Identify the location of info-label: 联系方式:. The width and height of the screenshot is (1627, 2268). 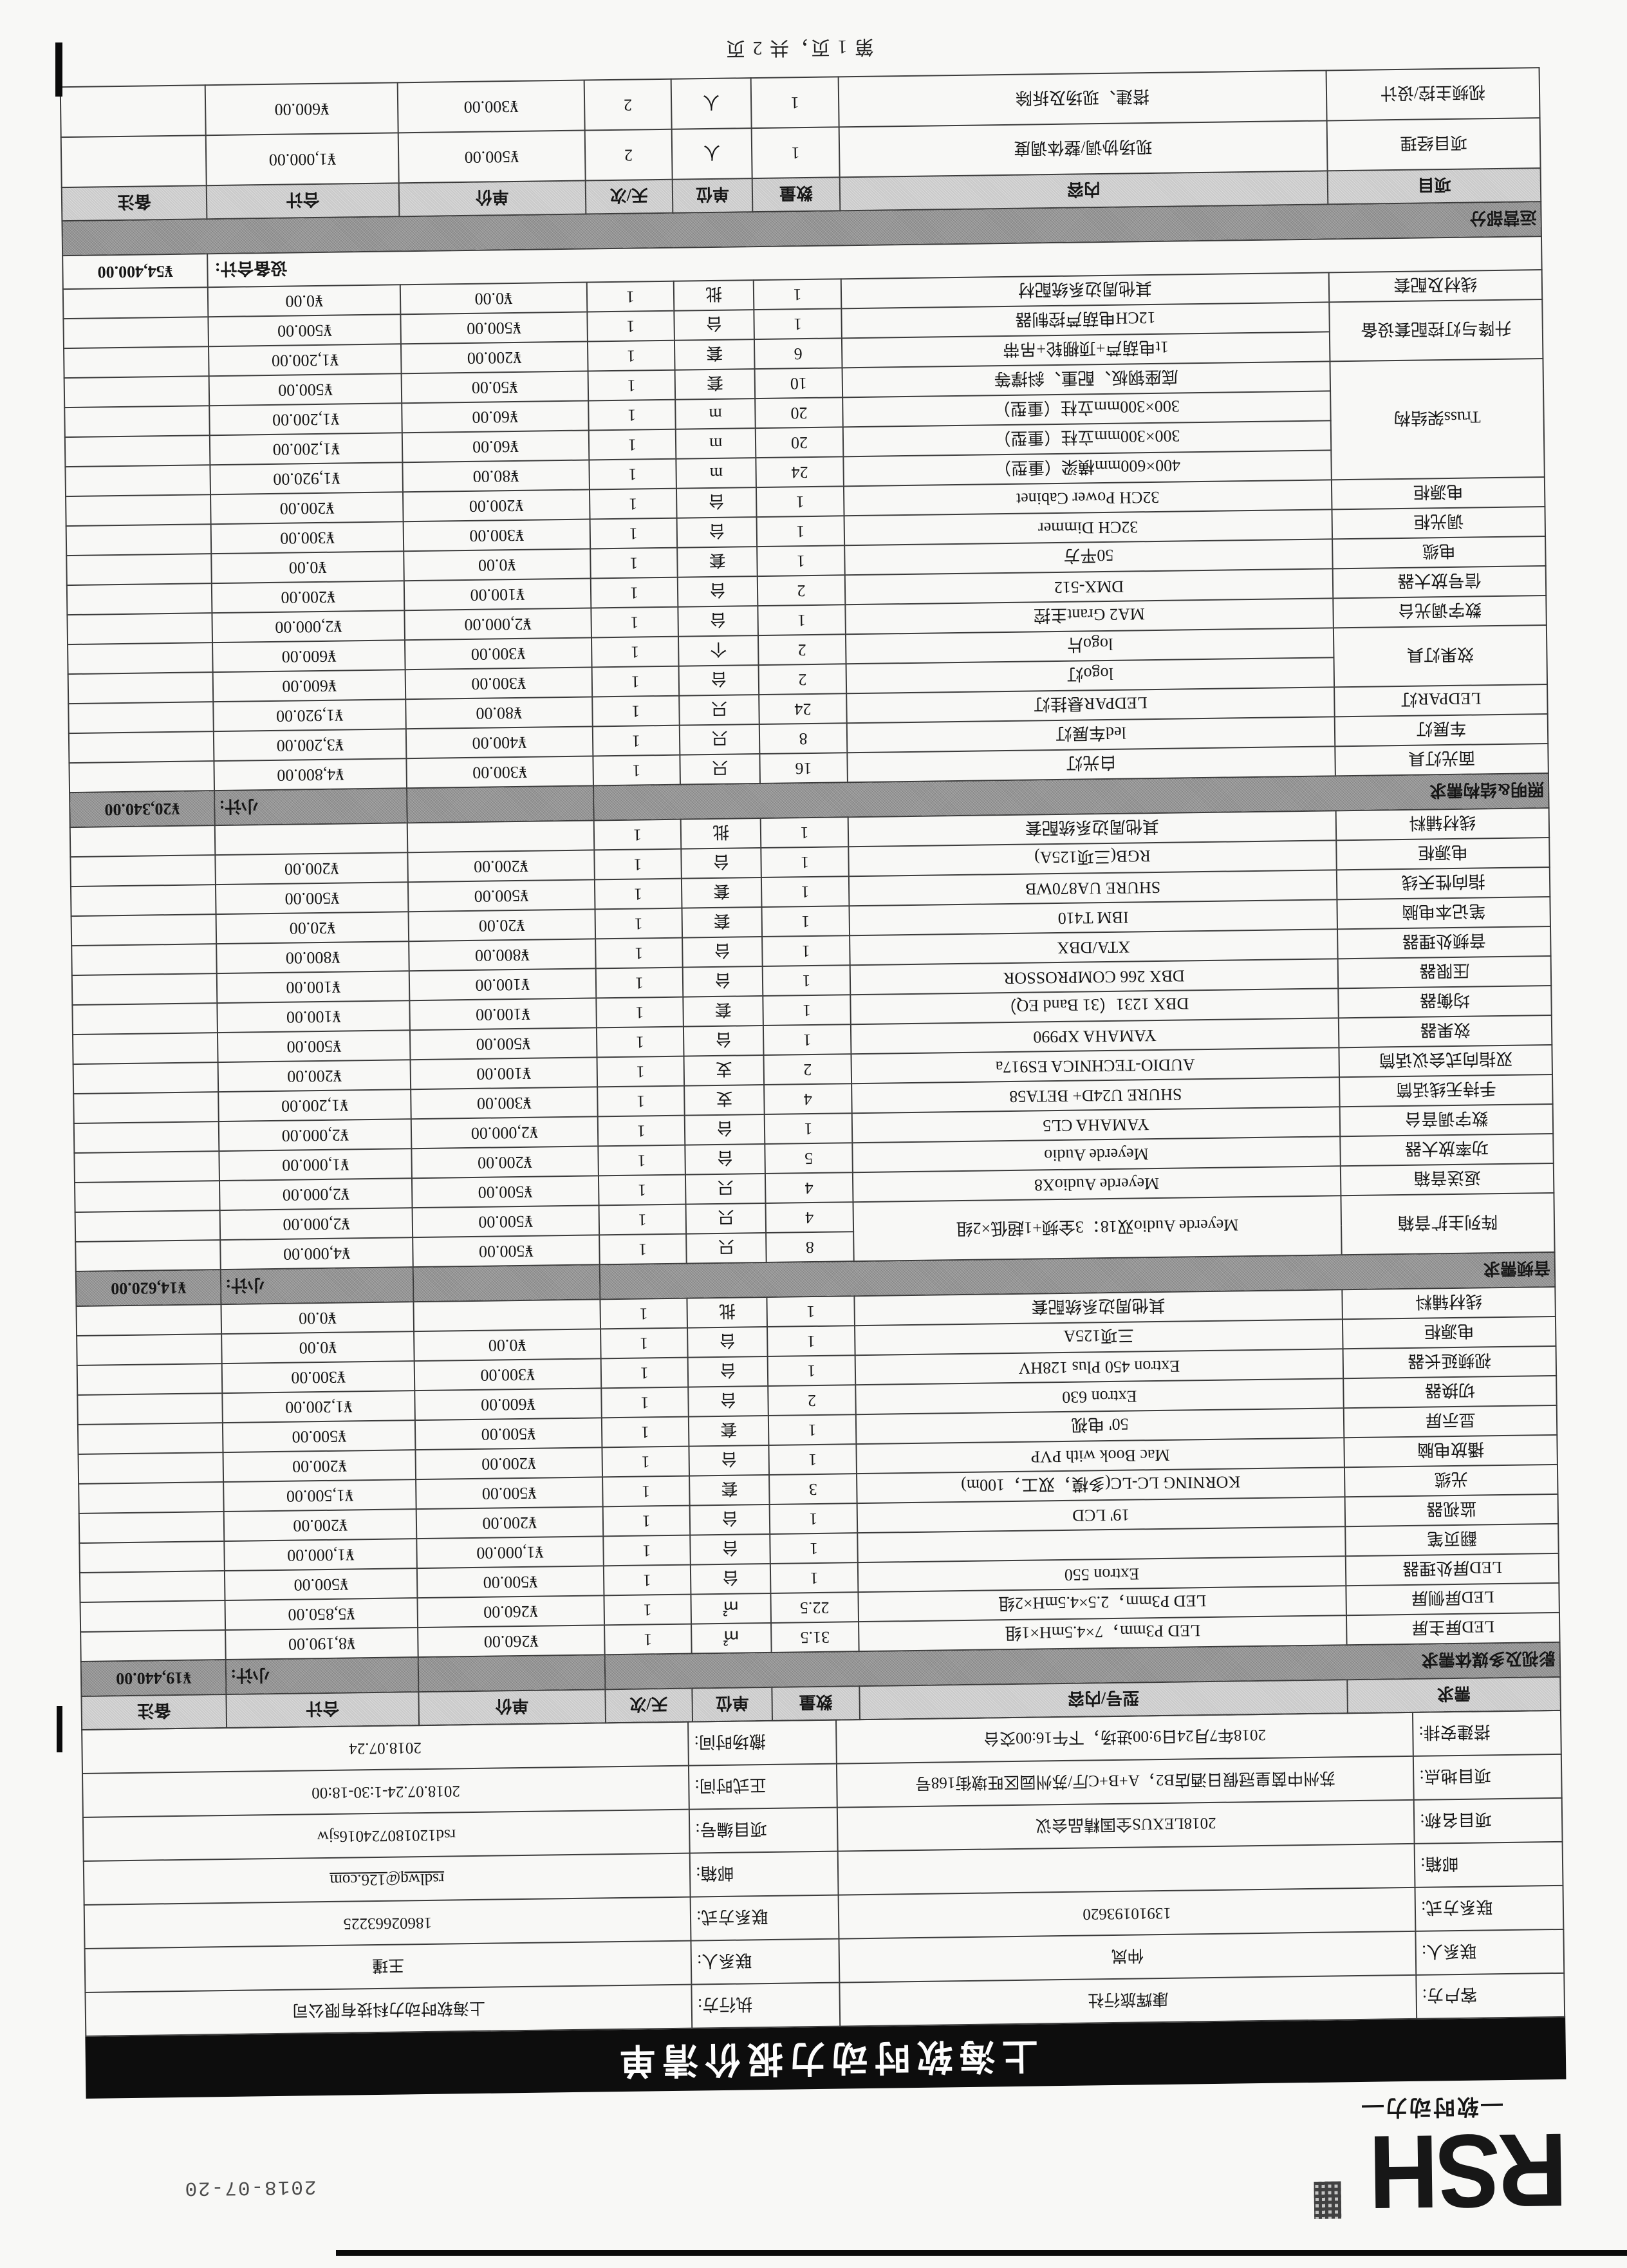
(764, 1918).